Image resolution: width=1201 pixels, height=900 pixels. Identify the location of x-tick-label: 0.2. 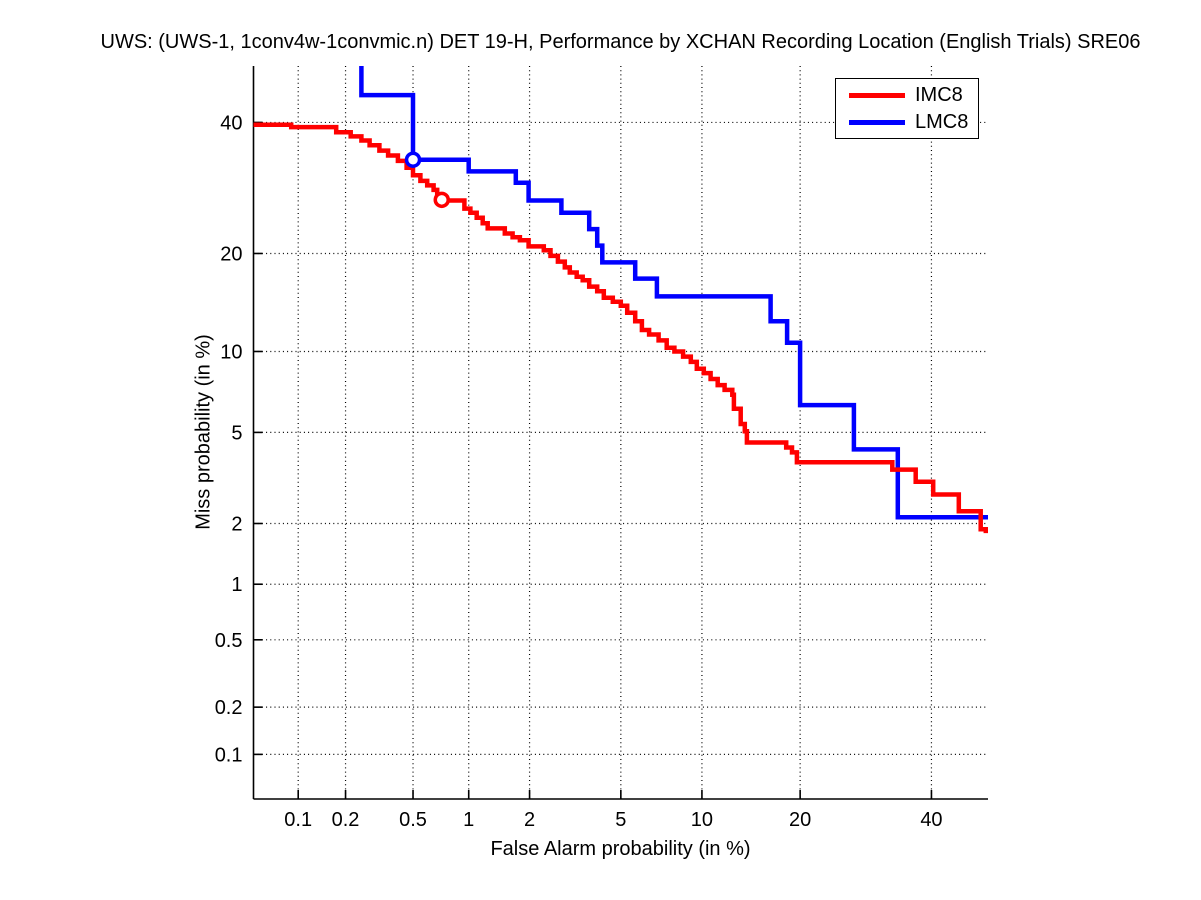
(346, 820).